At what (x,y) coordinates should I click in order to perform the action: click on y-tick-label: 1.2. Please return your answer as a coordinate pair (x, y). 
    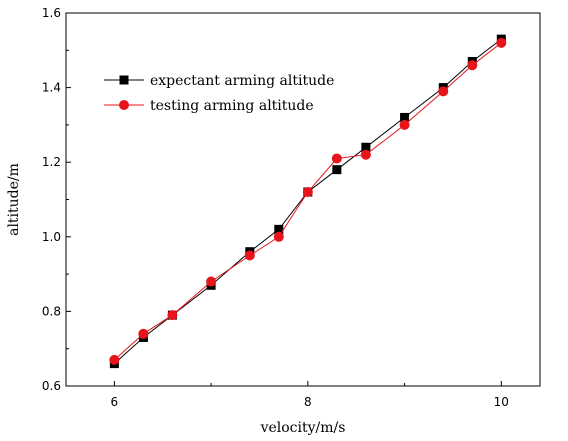
    Looking at the image, I should click on (51, 162).